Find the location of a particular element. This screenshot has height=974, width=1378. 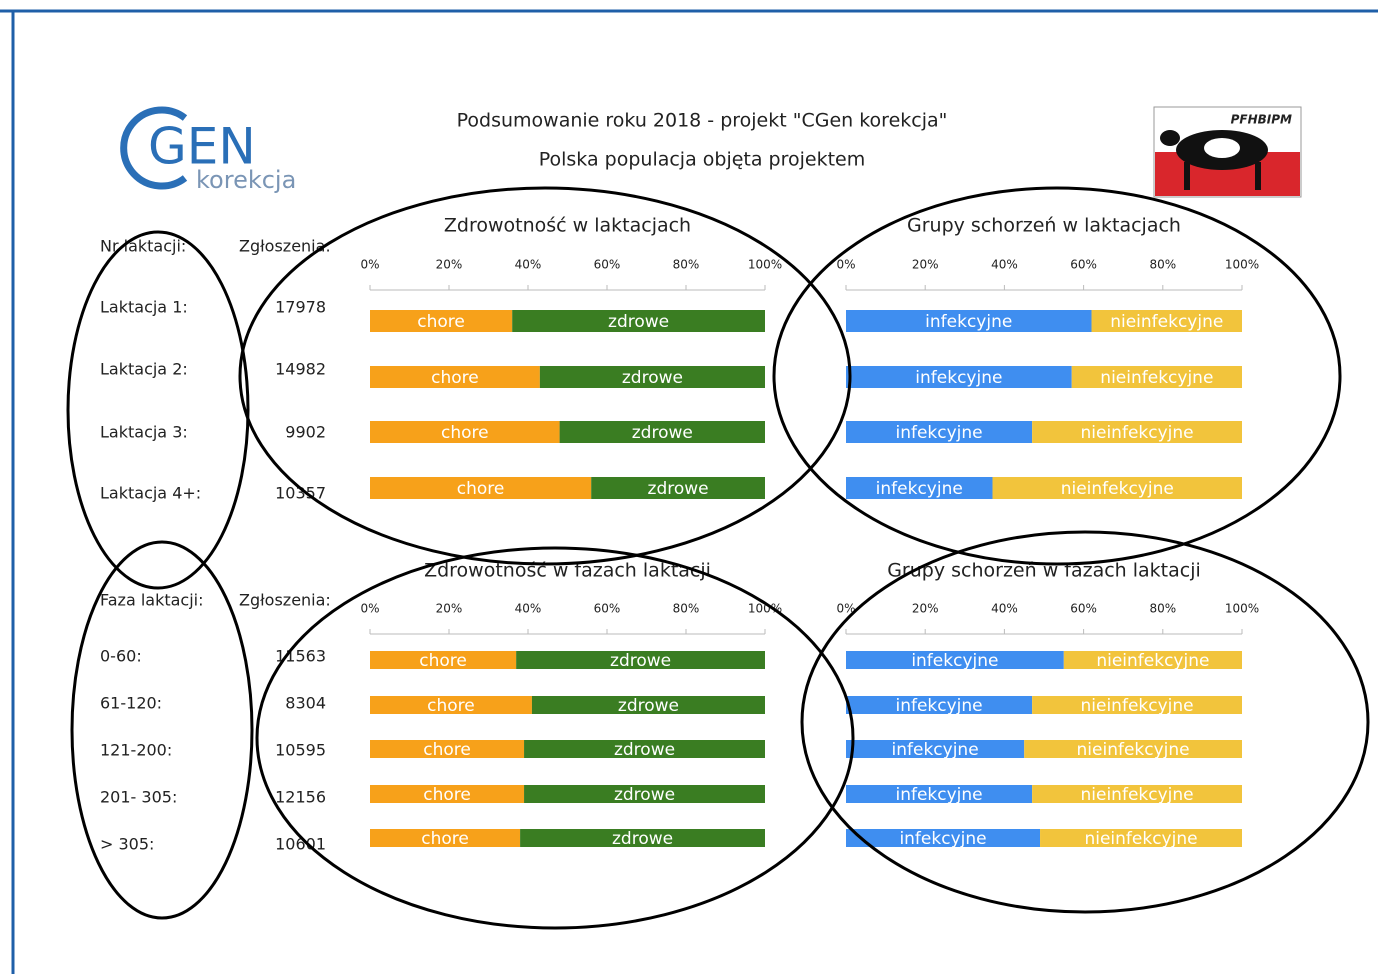

row-label: Laktacja 3: is located at coordinates (144, 432).